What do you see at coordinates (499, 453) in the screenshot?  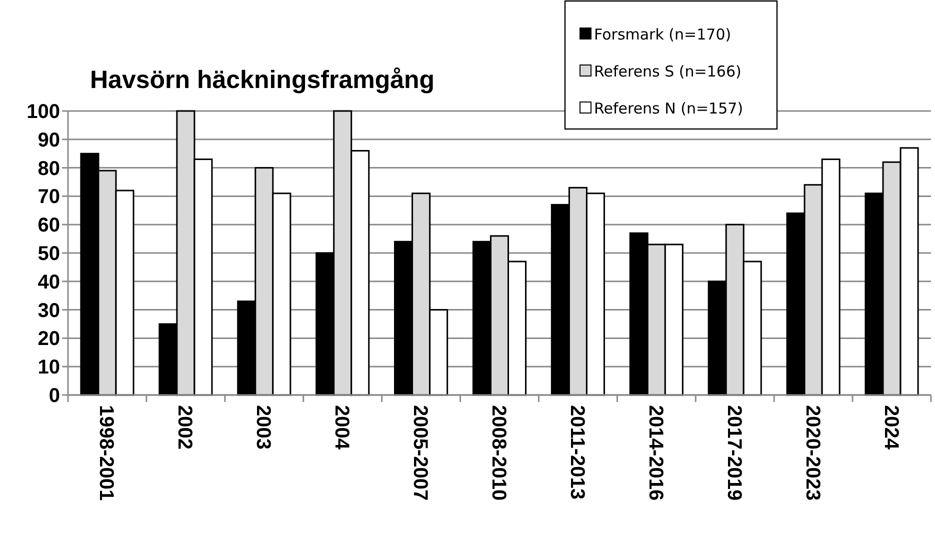 I see `x-tick-label: 2008-2010` at bounding box center [499, 453].